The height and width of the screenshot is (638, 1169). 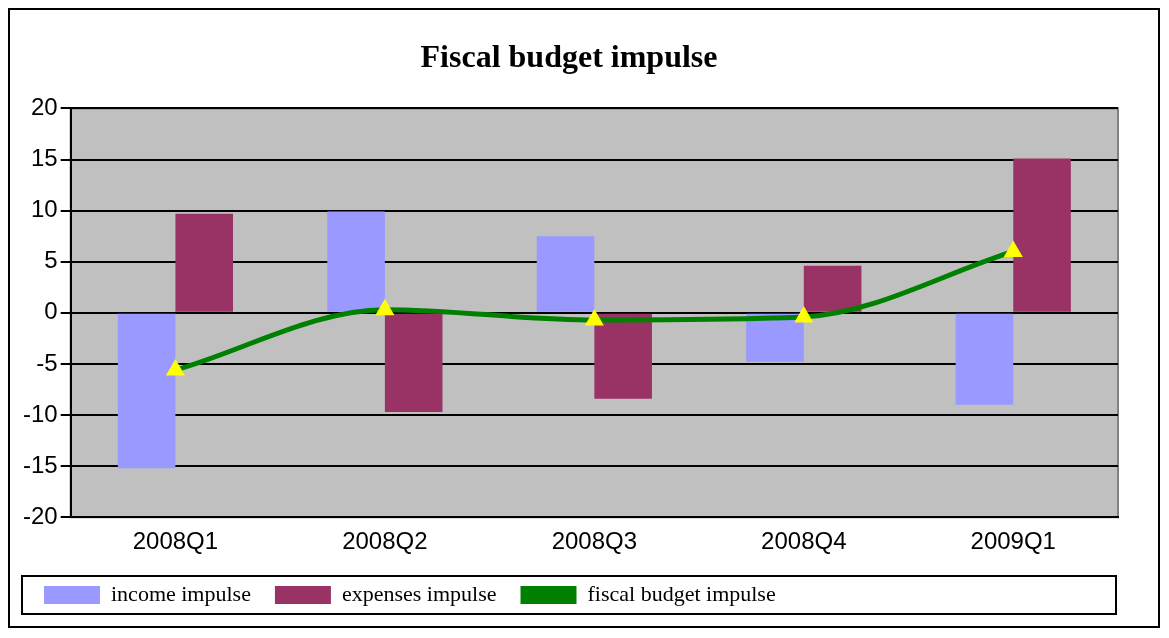 I want to click on x-tick-label: 2008Q2, so click(x=385, y=541).